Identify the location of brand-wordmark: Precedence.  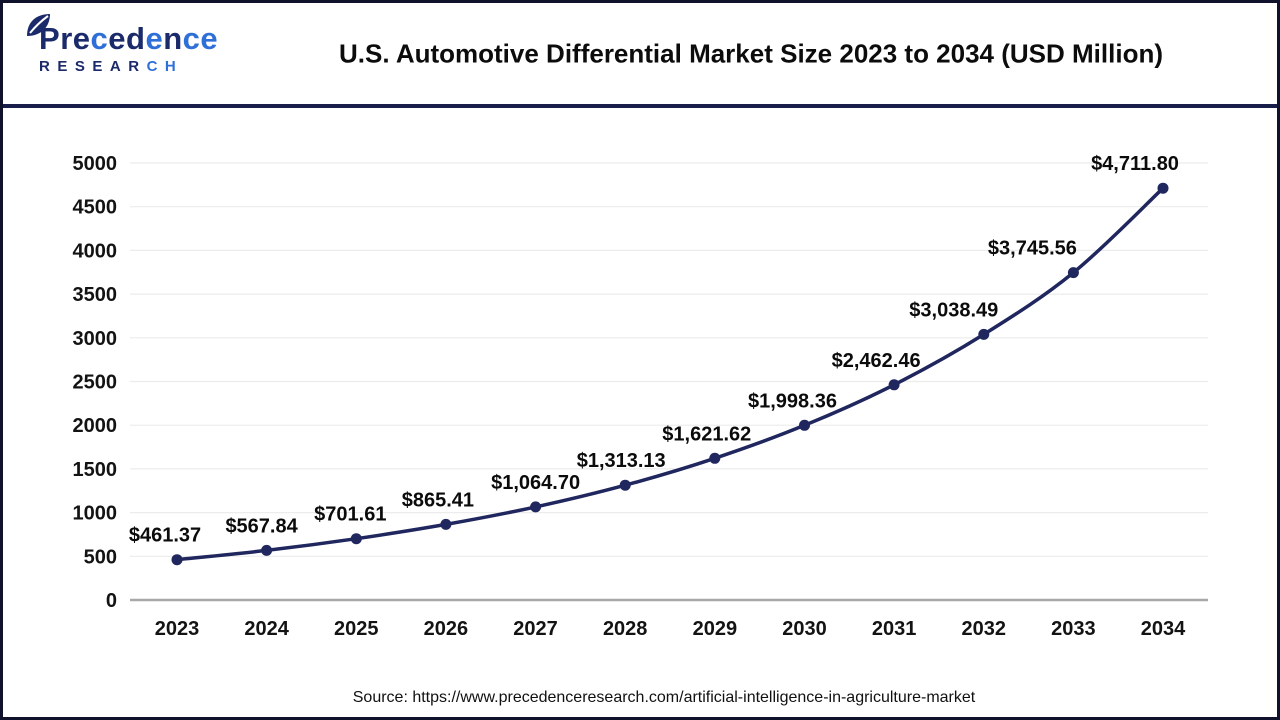
(123, 35).